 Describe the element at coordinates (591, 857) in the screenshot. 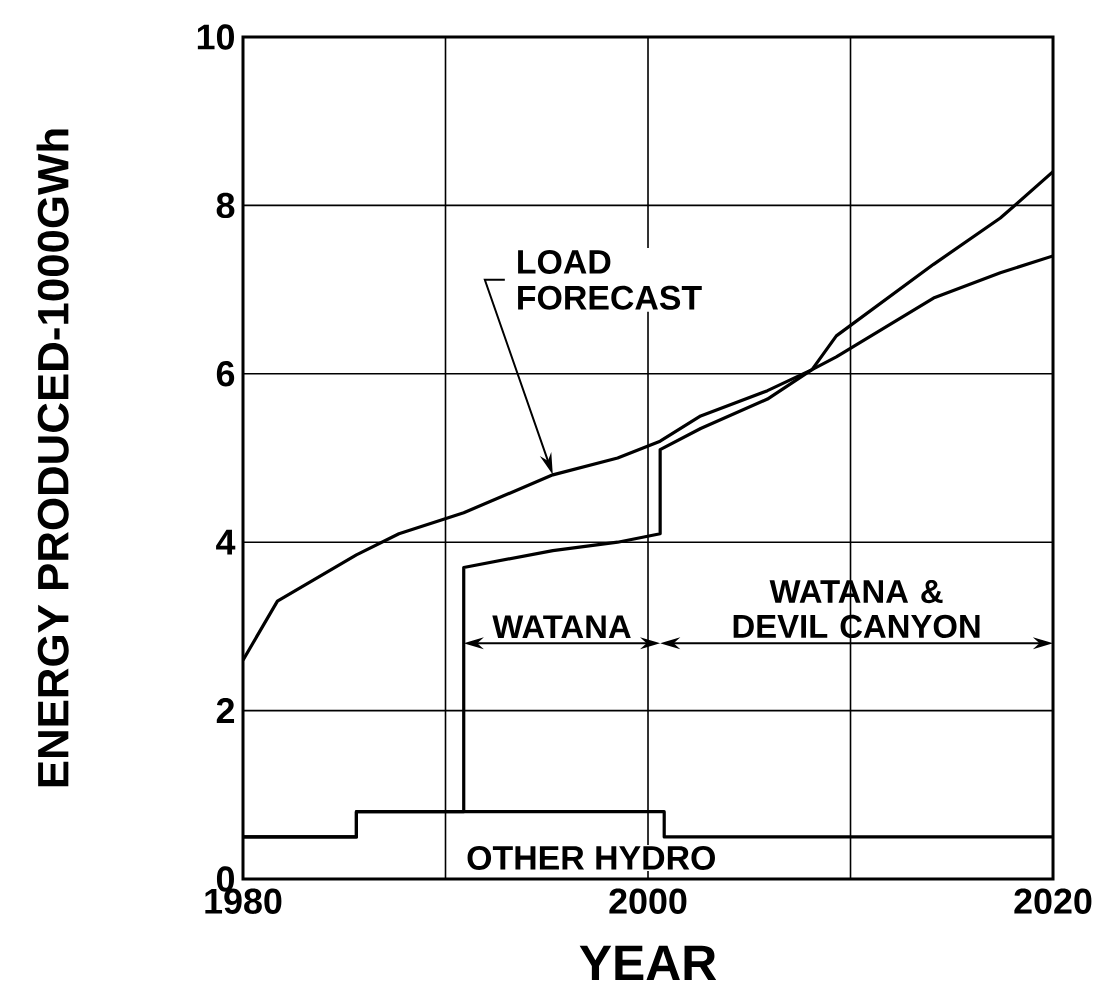

I see `annotation: OTHER HYDRO` at that location.